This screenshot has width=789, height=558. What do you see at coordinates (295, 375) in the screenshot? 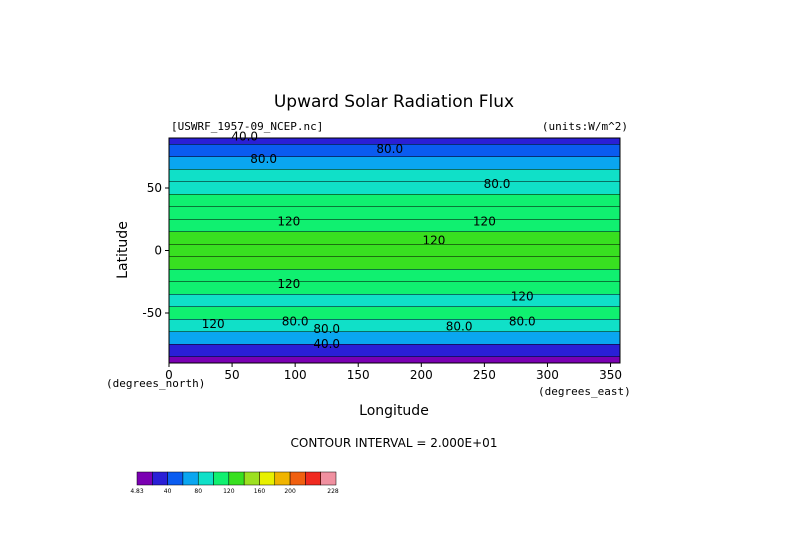
I see `x-tick-label: 100` at bounding box center [295, 375].